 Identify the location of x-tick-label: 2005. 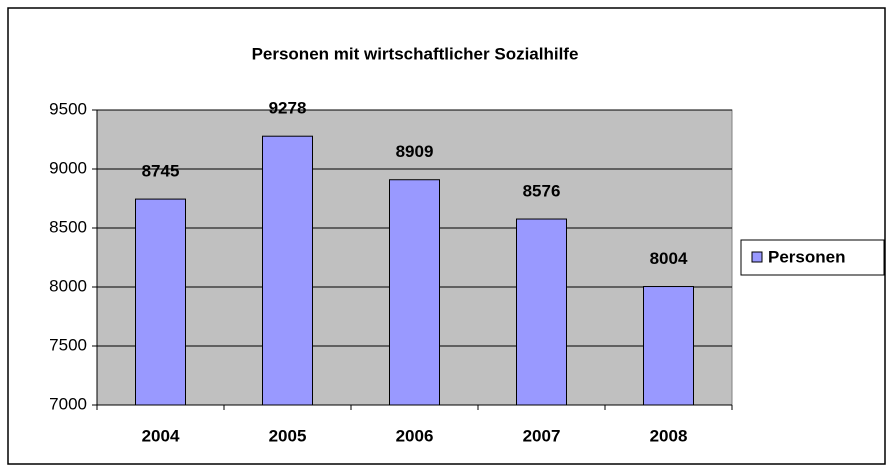
(288, 435).